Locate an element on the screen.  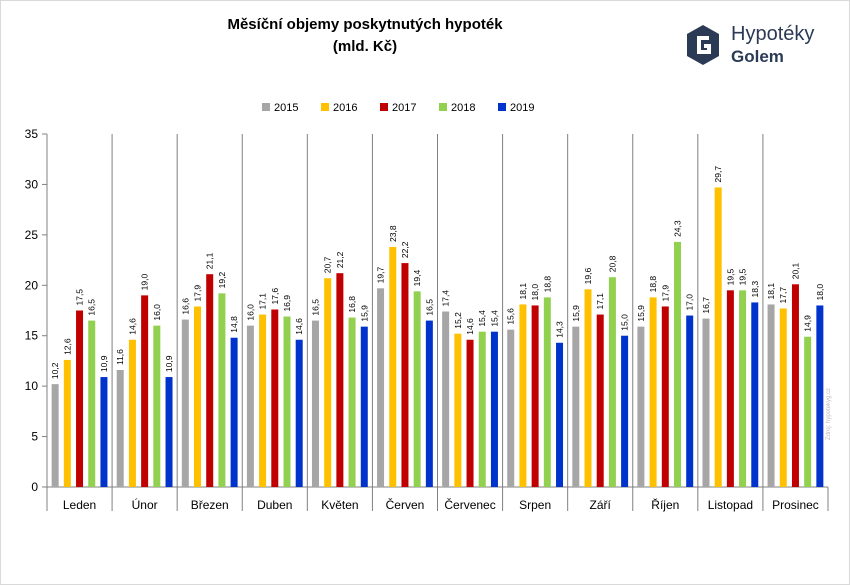
data-label: 20,8 is located at coordinates (612, 263).